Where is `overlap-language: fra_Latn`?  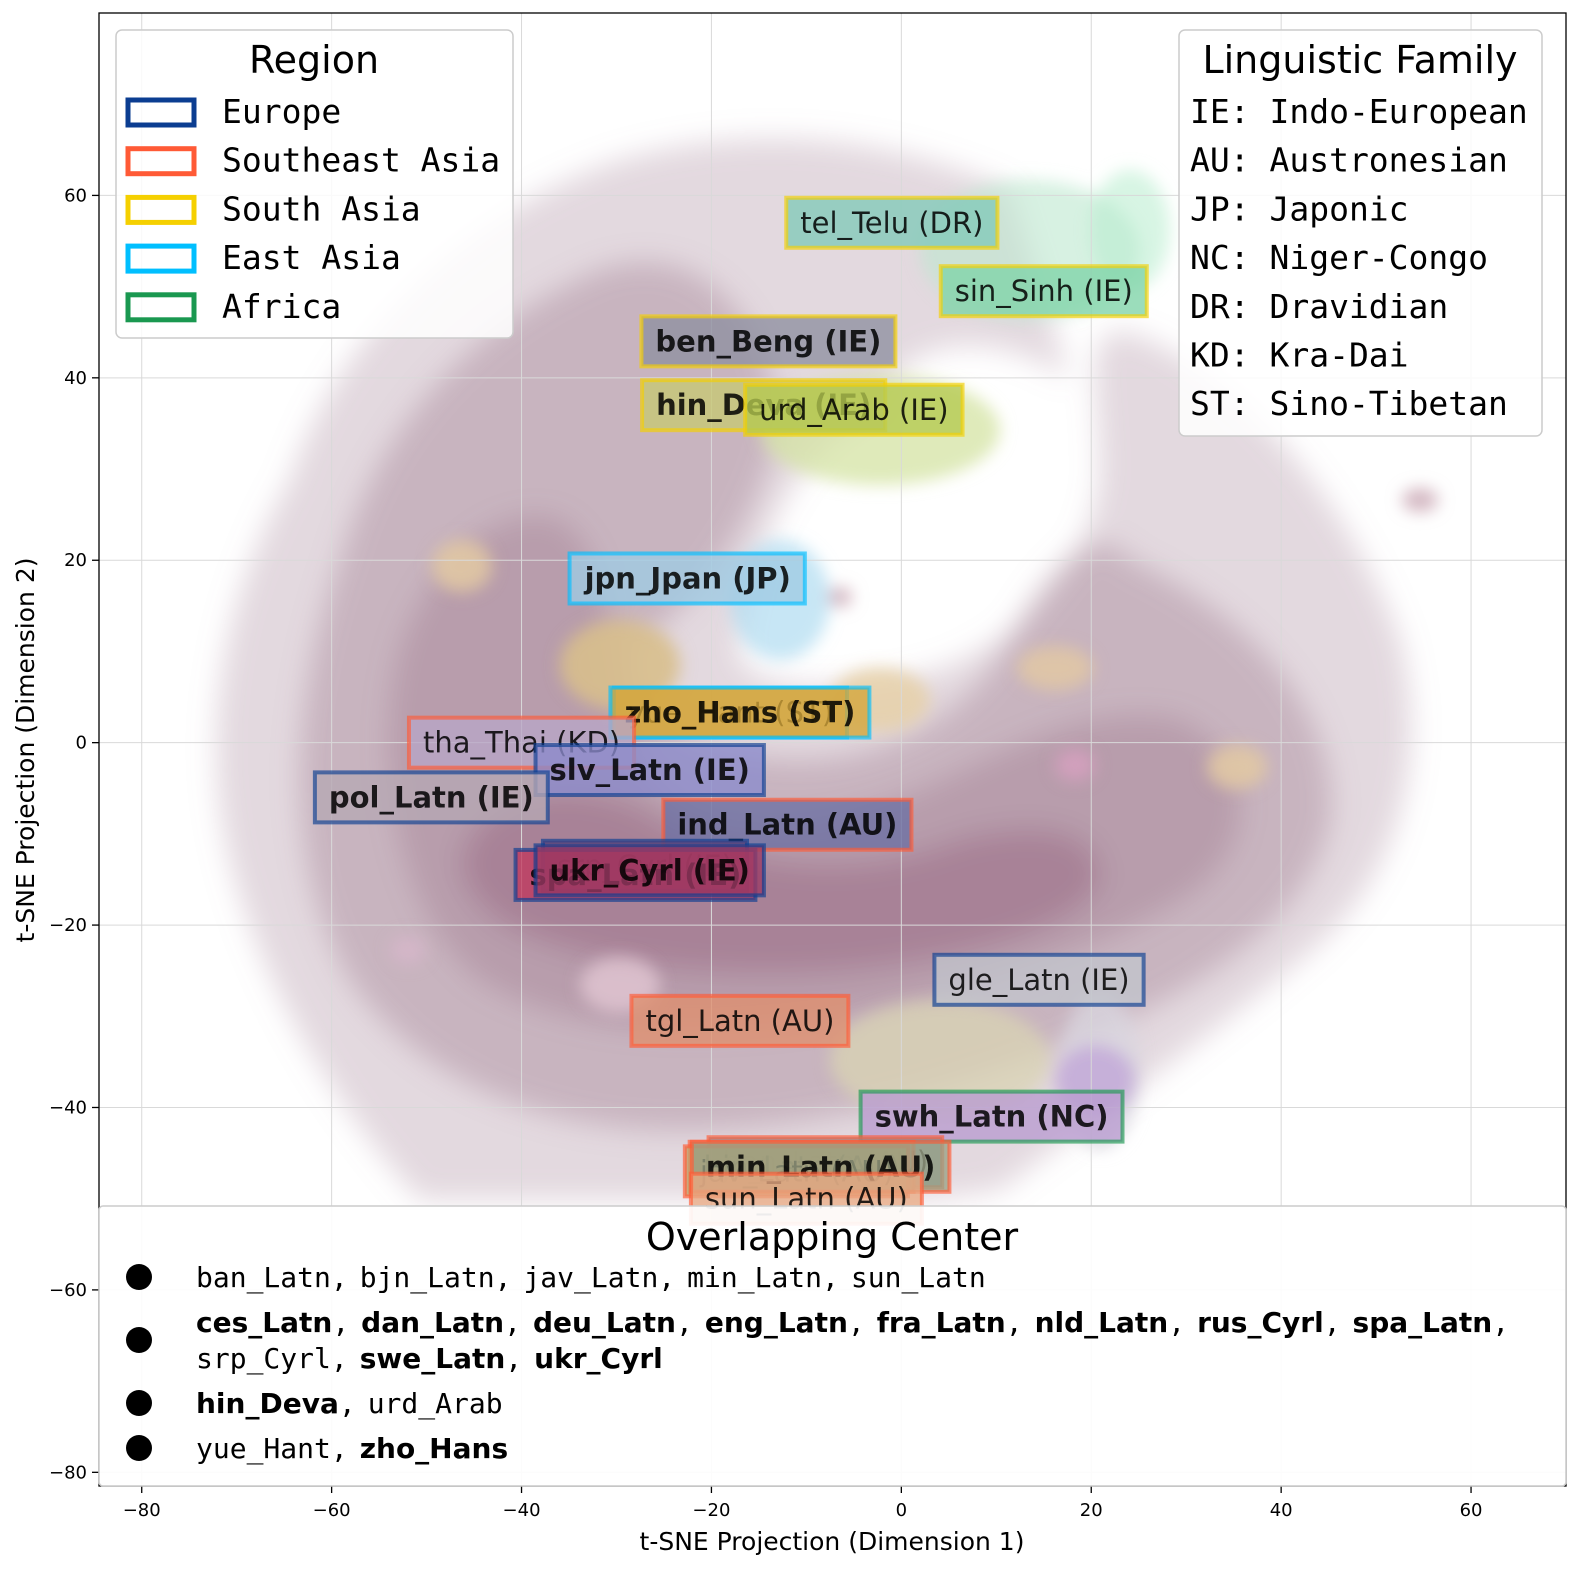 overlap-language: fra_Latn is located at coordinates (941, 1322).